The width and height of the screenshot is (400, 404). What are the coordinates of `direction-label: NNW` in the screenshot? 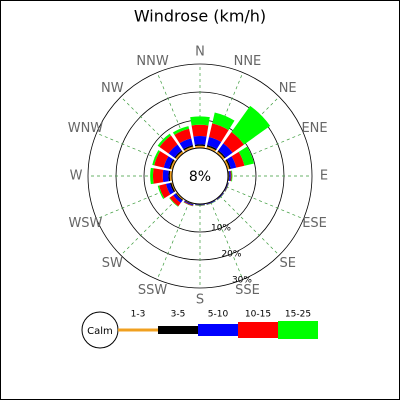 It's located at (152, 61).